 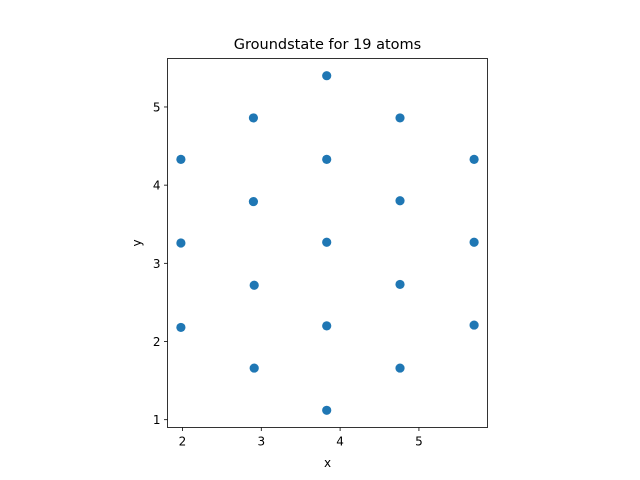 I want to click on y-tick-label-4: 4, so click(x=157, y=186).